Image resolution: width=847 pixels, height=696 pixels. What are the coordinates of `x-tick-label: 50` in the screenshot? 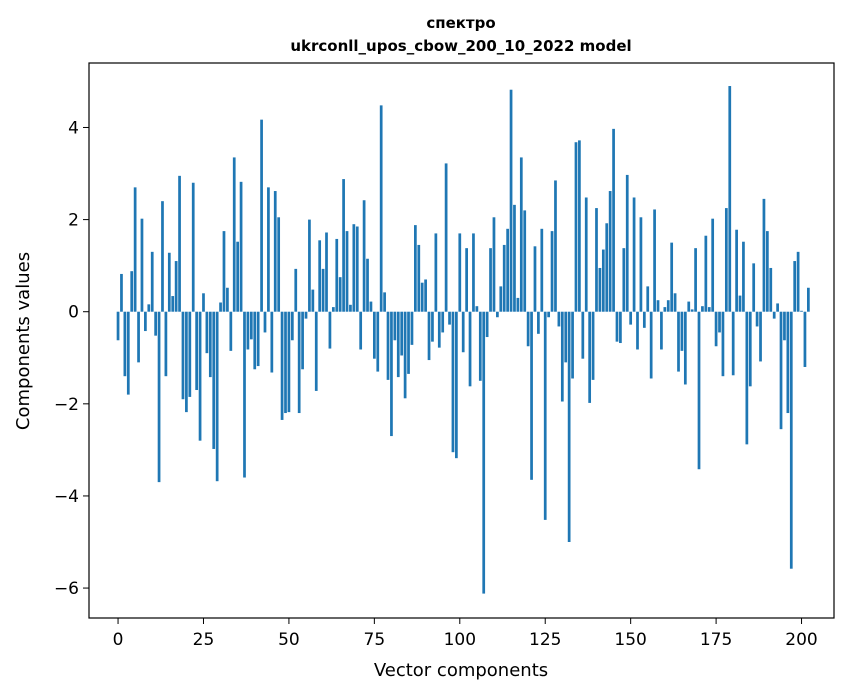 It's located at (289, 640).